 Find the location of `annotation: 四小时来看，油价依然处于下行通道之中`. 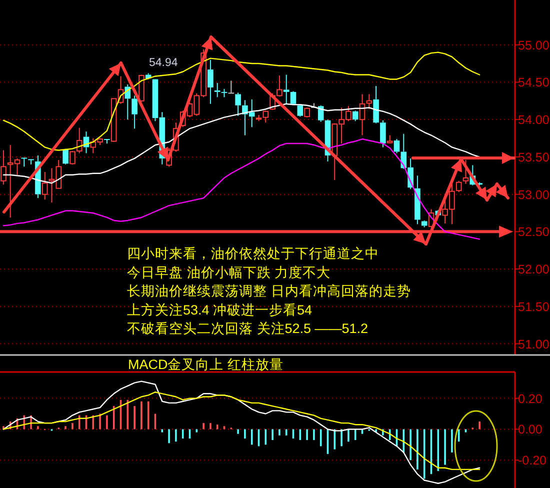

annotation: 四小时来看，油价依然处于下行通道之中 is located at coordinates (253, 253).